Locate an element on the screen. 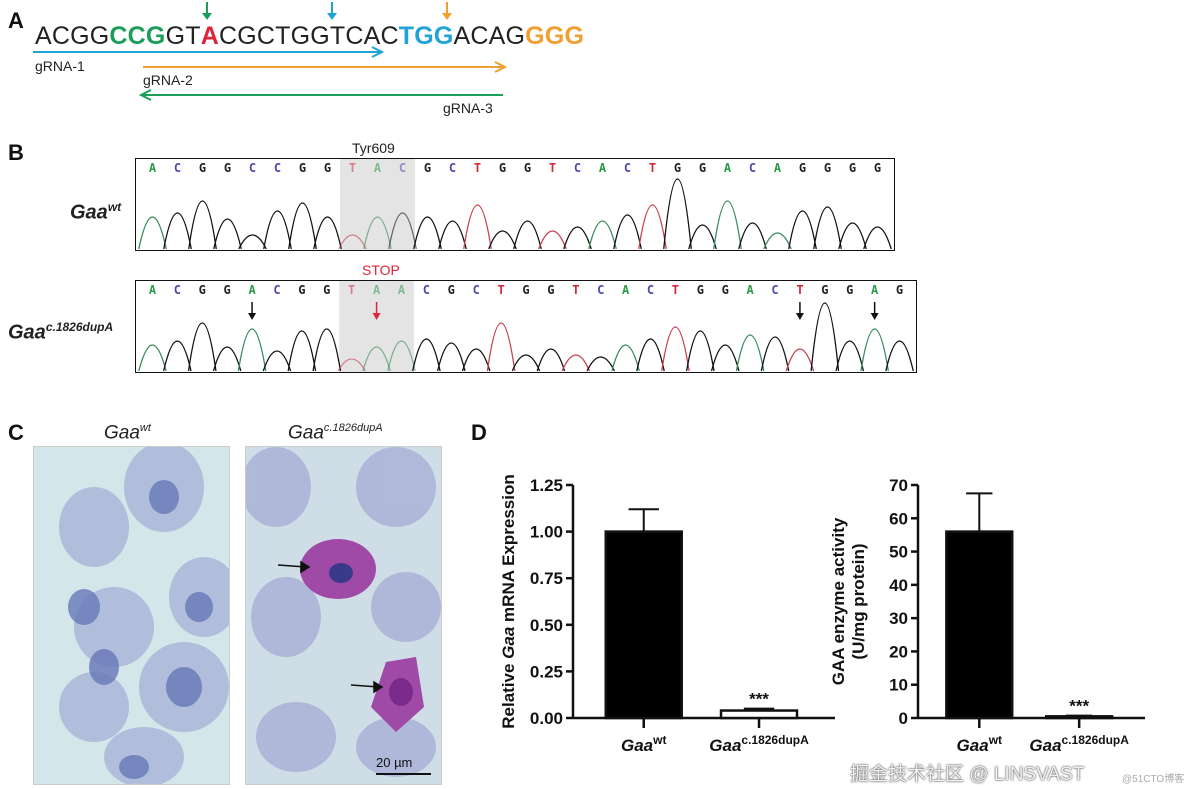 The height and width of the screenshot is (789, 1184). cut-site-arrow-green is located at coordinates (207, 11).